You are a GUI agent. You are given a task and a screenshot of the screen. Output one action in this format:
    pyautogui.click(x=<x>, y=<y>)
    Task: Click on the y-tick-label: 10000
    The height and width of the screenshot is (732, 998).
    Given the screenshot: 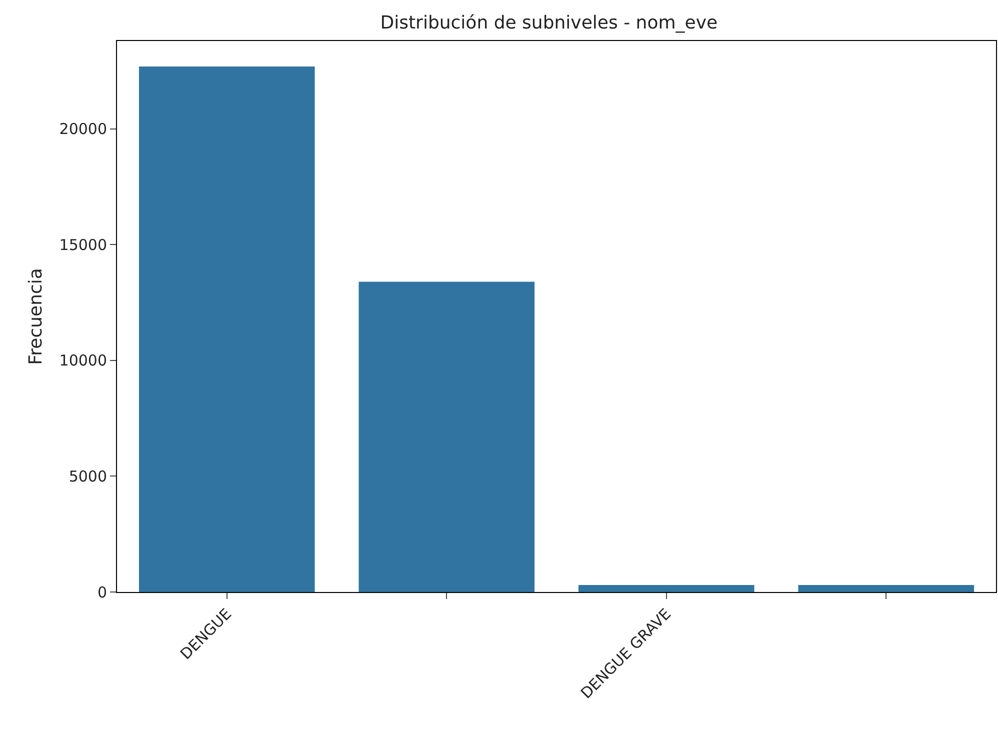 What is the action you would take?
    pyautogui.click(x=83, y=361)
    